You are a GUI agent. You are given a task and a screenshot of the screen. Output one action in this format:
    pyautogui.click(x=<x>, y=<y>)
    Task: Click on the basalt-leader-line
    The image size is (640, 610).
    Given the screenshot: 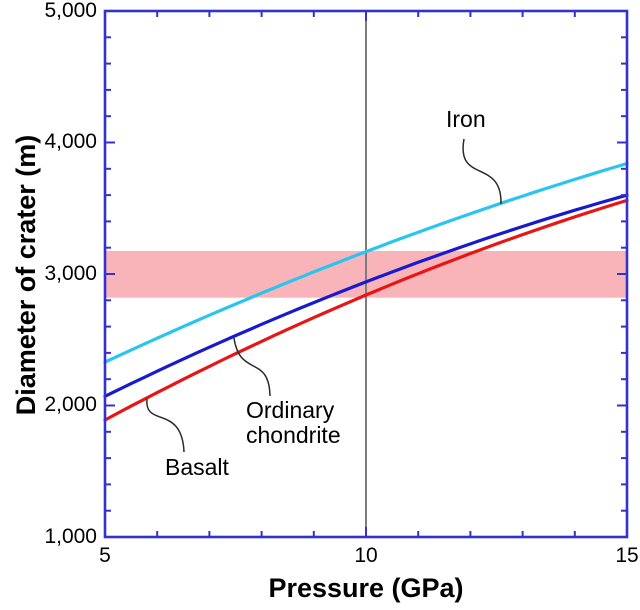 What is the action you would take?
    pyautogui.click(x=165, y=425)
    